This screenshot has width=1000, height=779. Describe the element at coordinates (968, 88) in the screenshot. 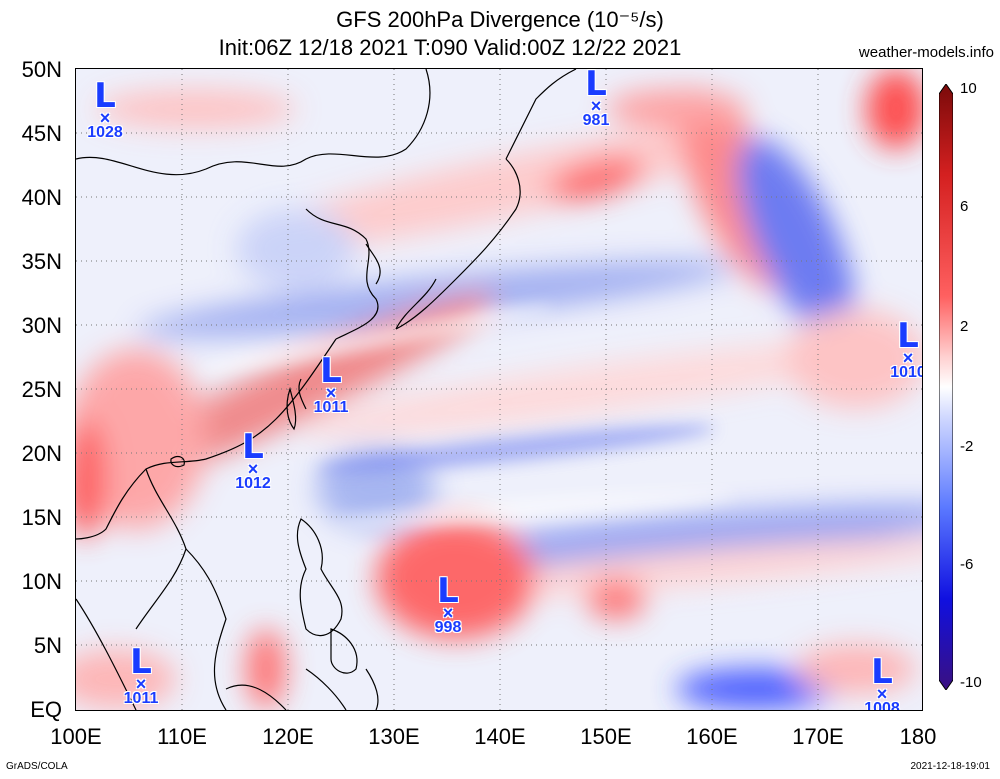

I see `colorbar-label: 10` at that location.